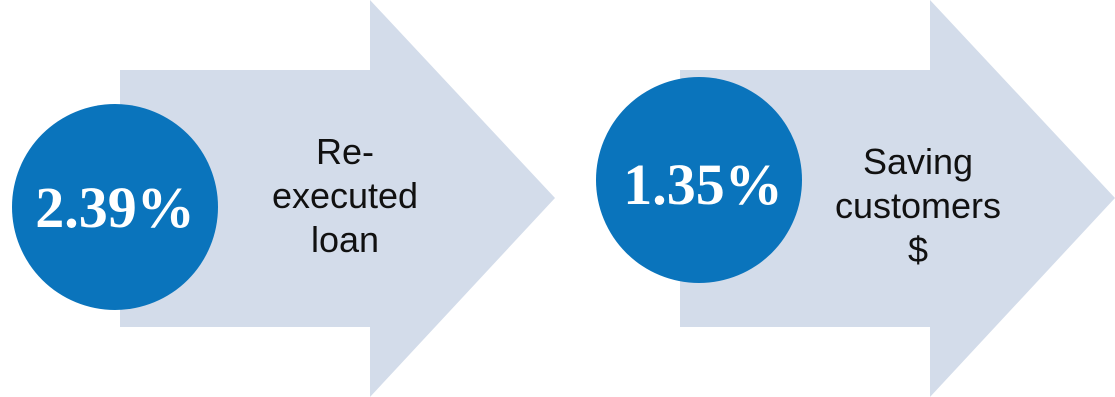 This screenshot has width=1115, height=397. I want to click on step-1-label: Re- executed loan, so click(345, 196).